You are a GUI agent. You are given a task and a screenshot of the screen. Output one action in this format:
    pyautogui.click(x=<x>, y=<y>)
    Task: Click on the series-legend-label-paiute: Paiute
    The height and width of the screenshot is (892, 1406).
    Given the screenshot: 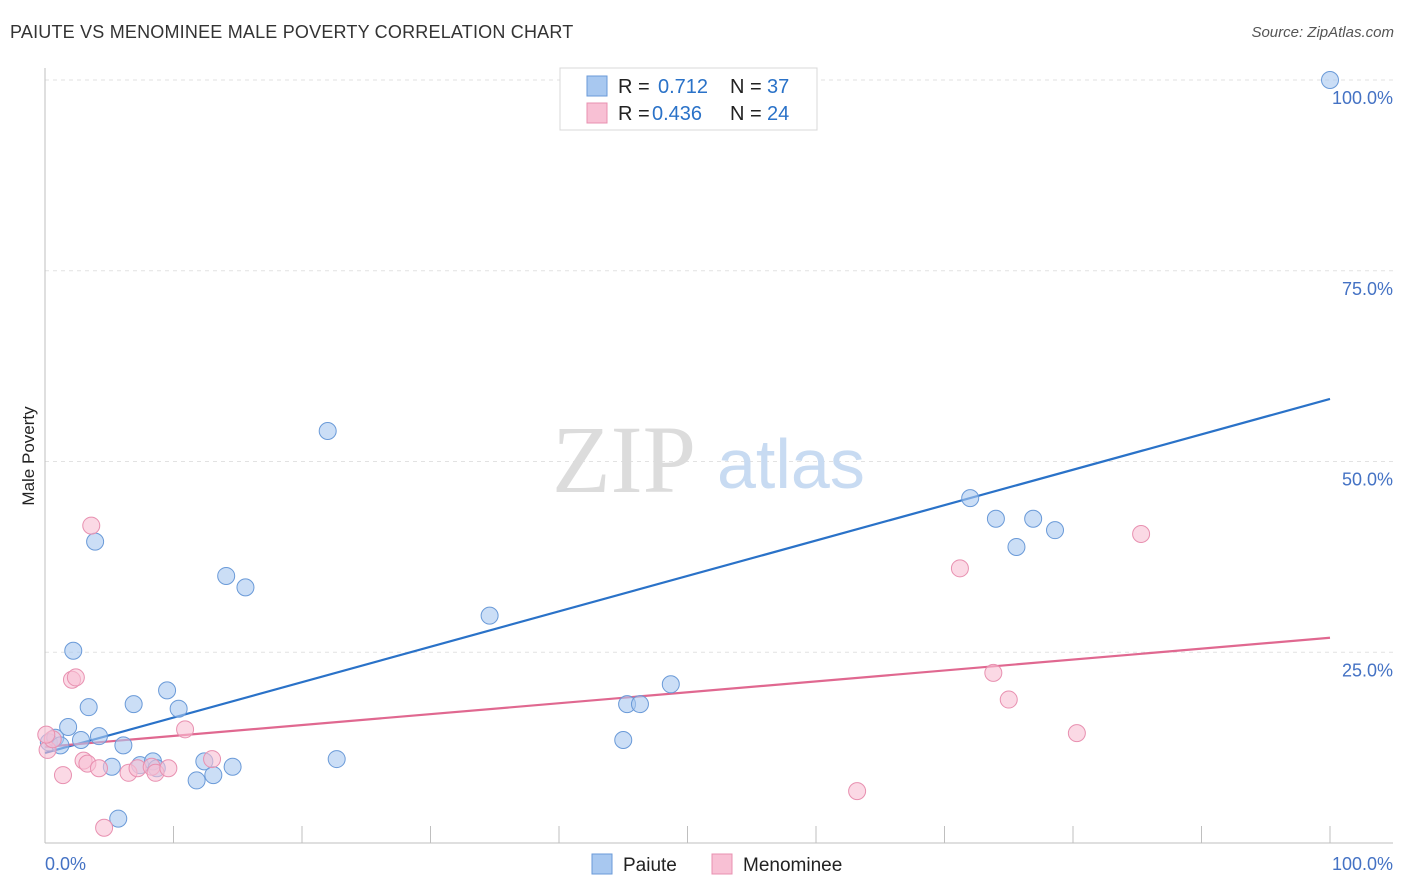 What is the action you would take?
    pyautogui.click(x=650, y=865)
    